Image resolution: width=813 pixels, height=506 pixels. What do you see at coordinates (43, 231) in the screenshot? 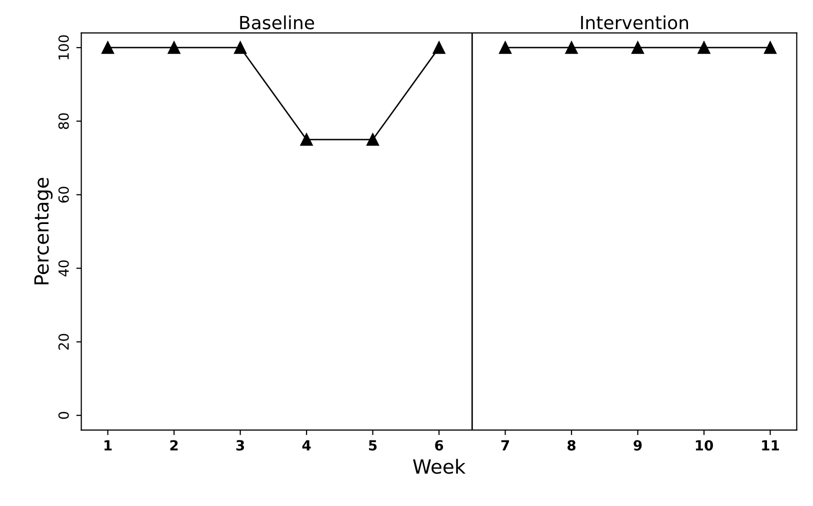
I see `y-axis-title: Percentage` at bounding box center [43, 231].